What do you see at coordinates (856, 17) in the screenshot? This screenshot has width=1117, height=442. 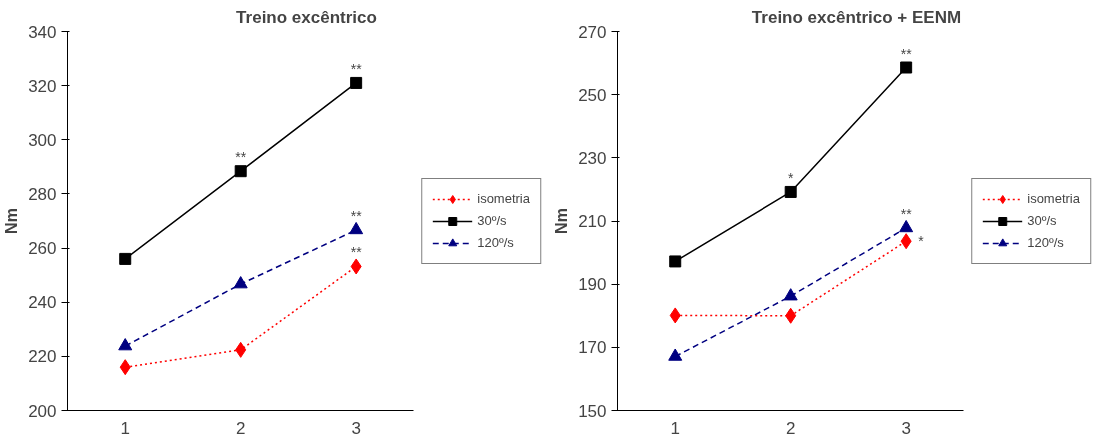 I see `chart-title: Treino excêntrico + EENM` at bounding box center [856, 17].